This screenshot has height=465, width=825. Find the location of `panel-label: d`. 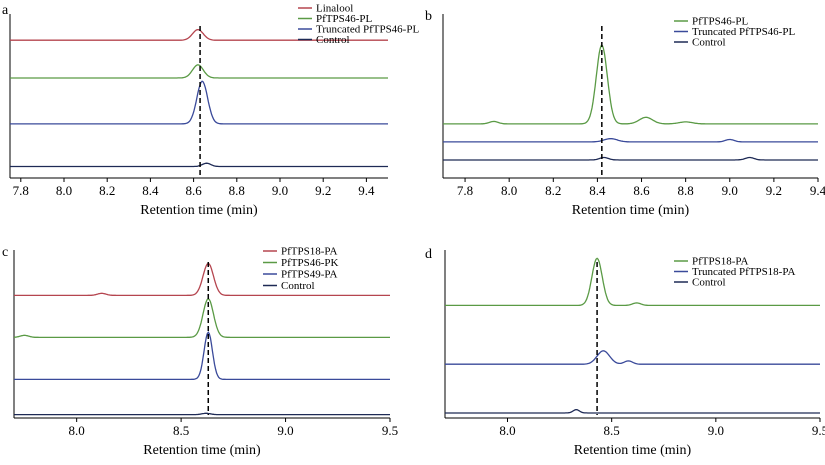

panel-label: d is located at coordinates (428, 254).